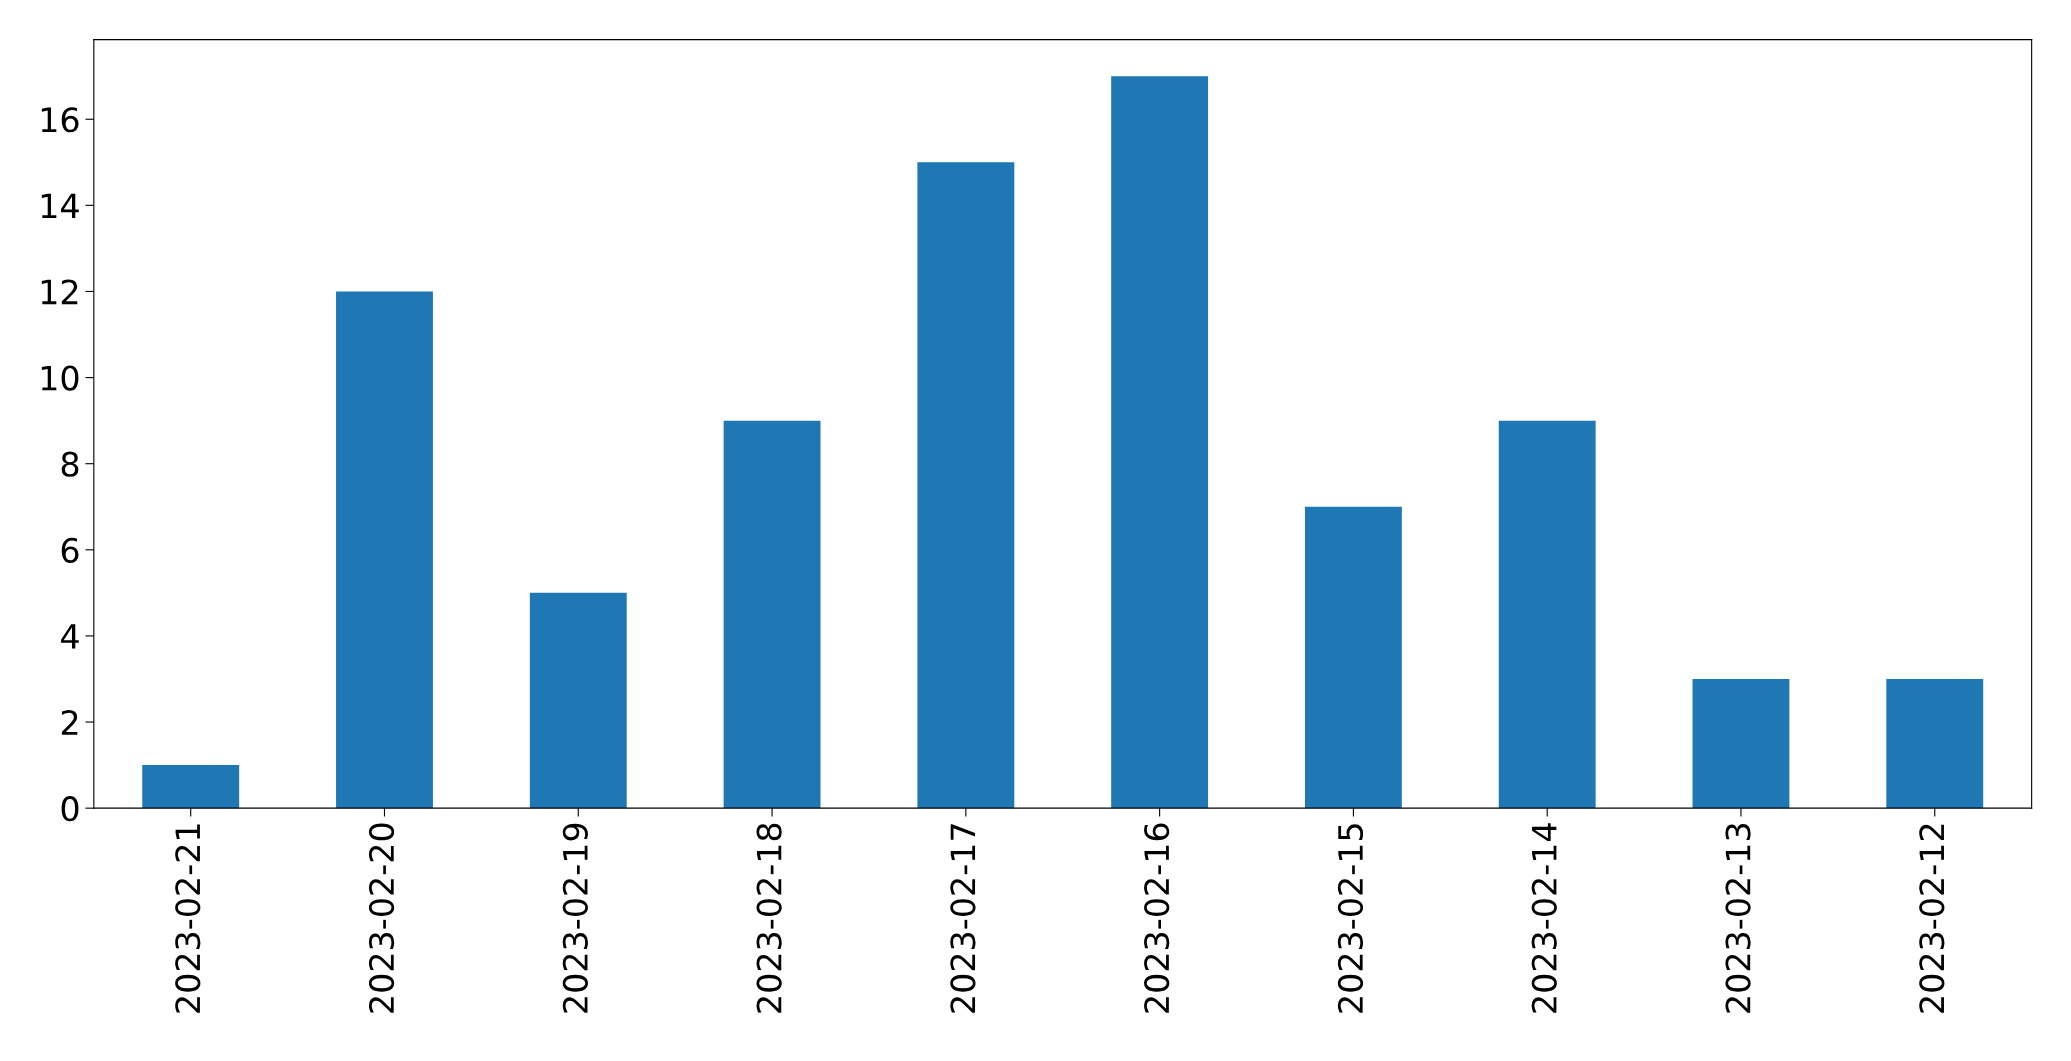 The height and width of the screenshot is (1061, 2071). I want to click on y-tick-label: 10, so click(60, 378).